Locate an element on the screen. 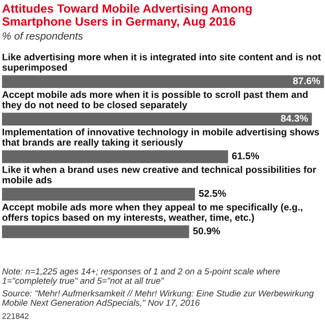 Image resolution: width=325 pixels, height=323 pixels. y-tick-label: Like it when a brand uses new creative and technical possibilities for mobile ads is located at coordinates (159, 175).